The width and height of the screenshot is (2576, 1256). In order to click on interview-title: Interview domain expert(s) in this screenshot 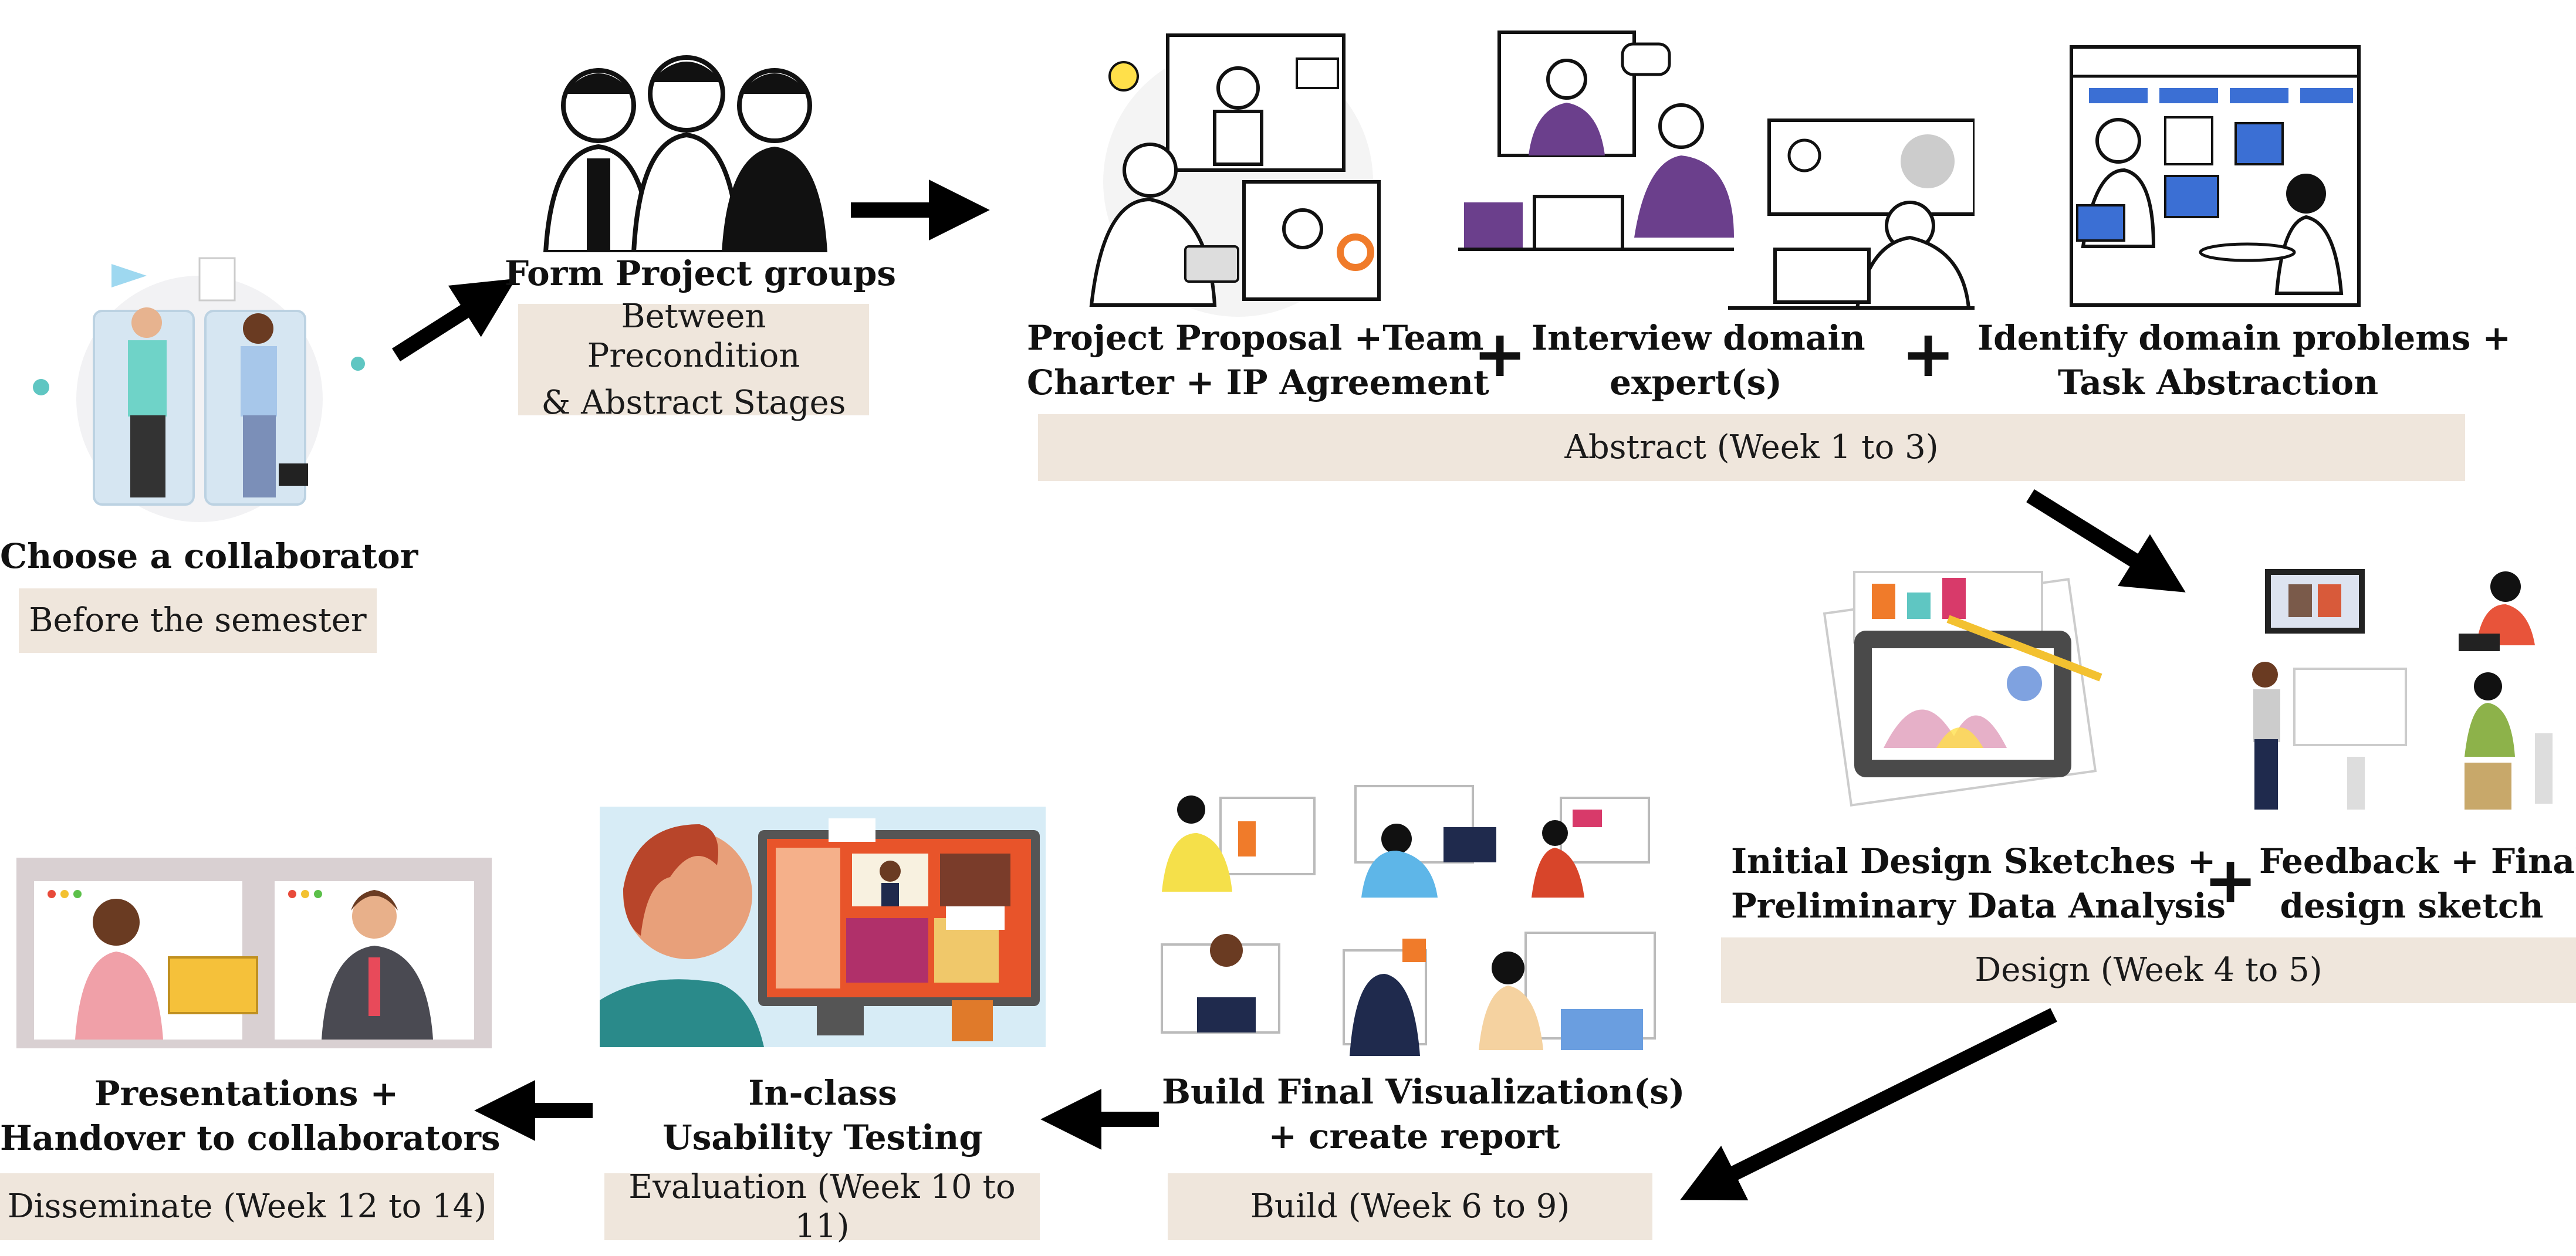, I will do `click(1698, 360)`.